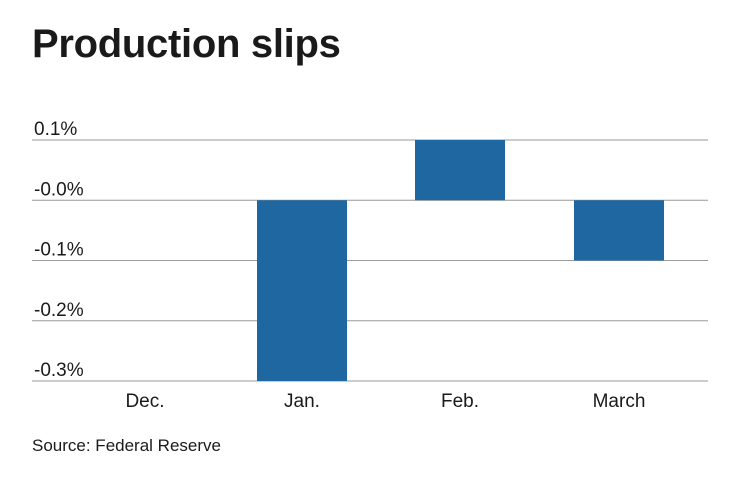  What do you see at coordinates (460, 401) in the screenshot?
I see `x-tick-label: Feb.` at bounding box center [460, 401].